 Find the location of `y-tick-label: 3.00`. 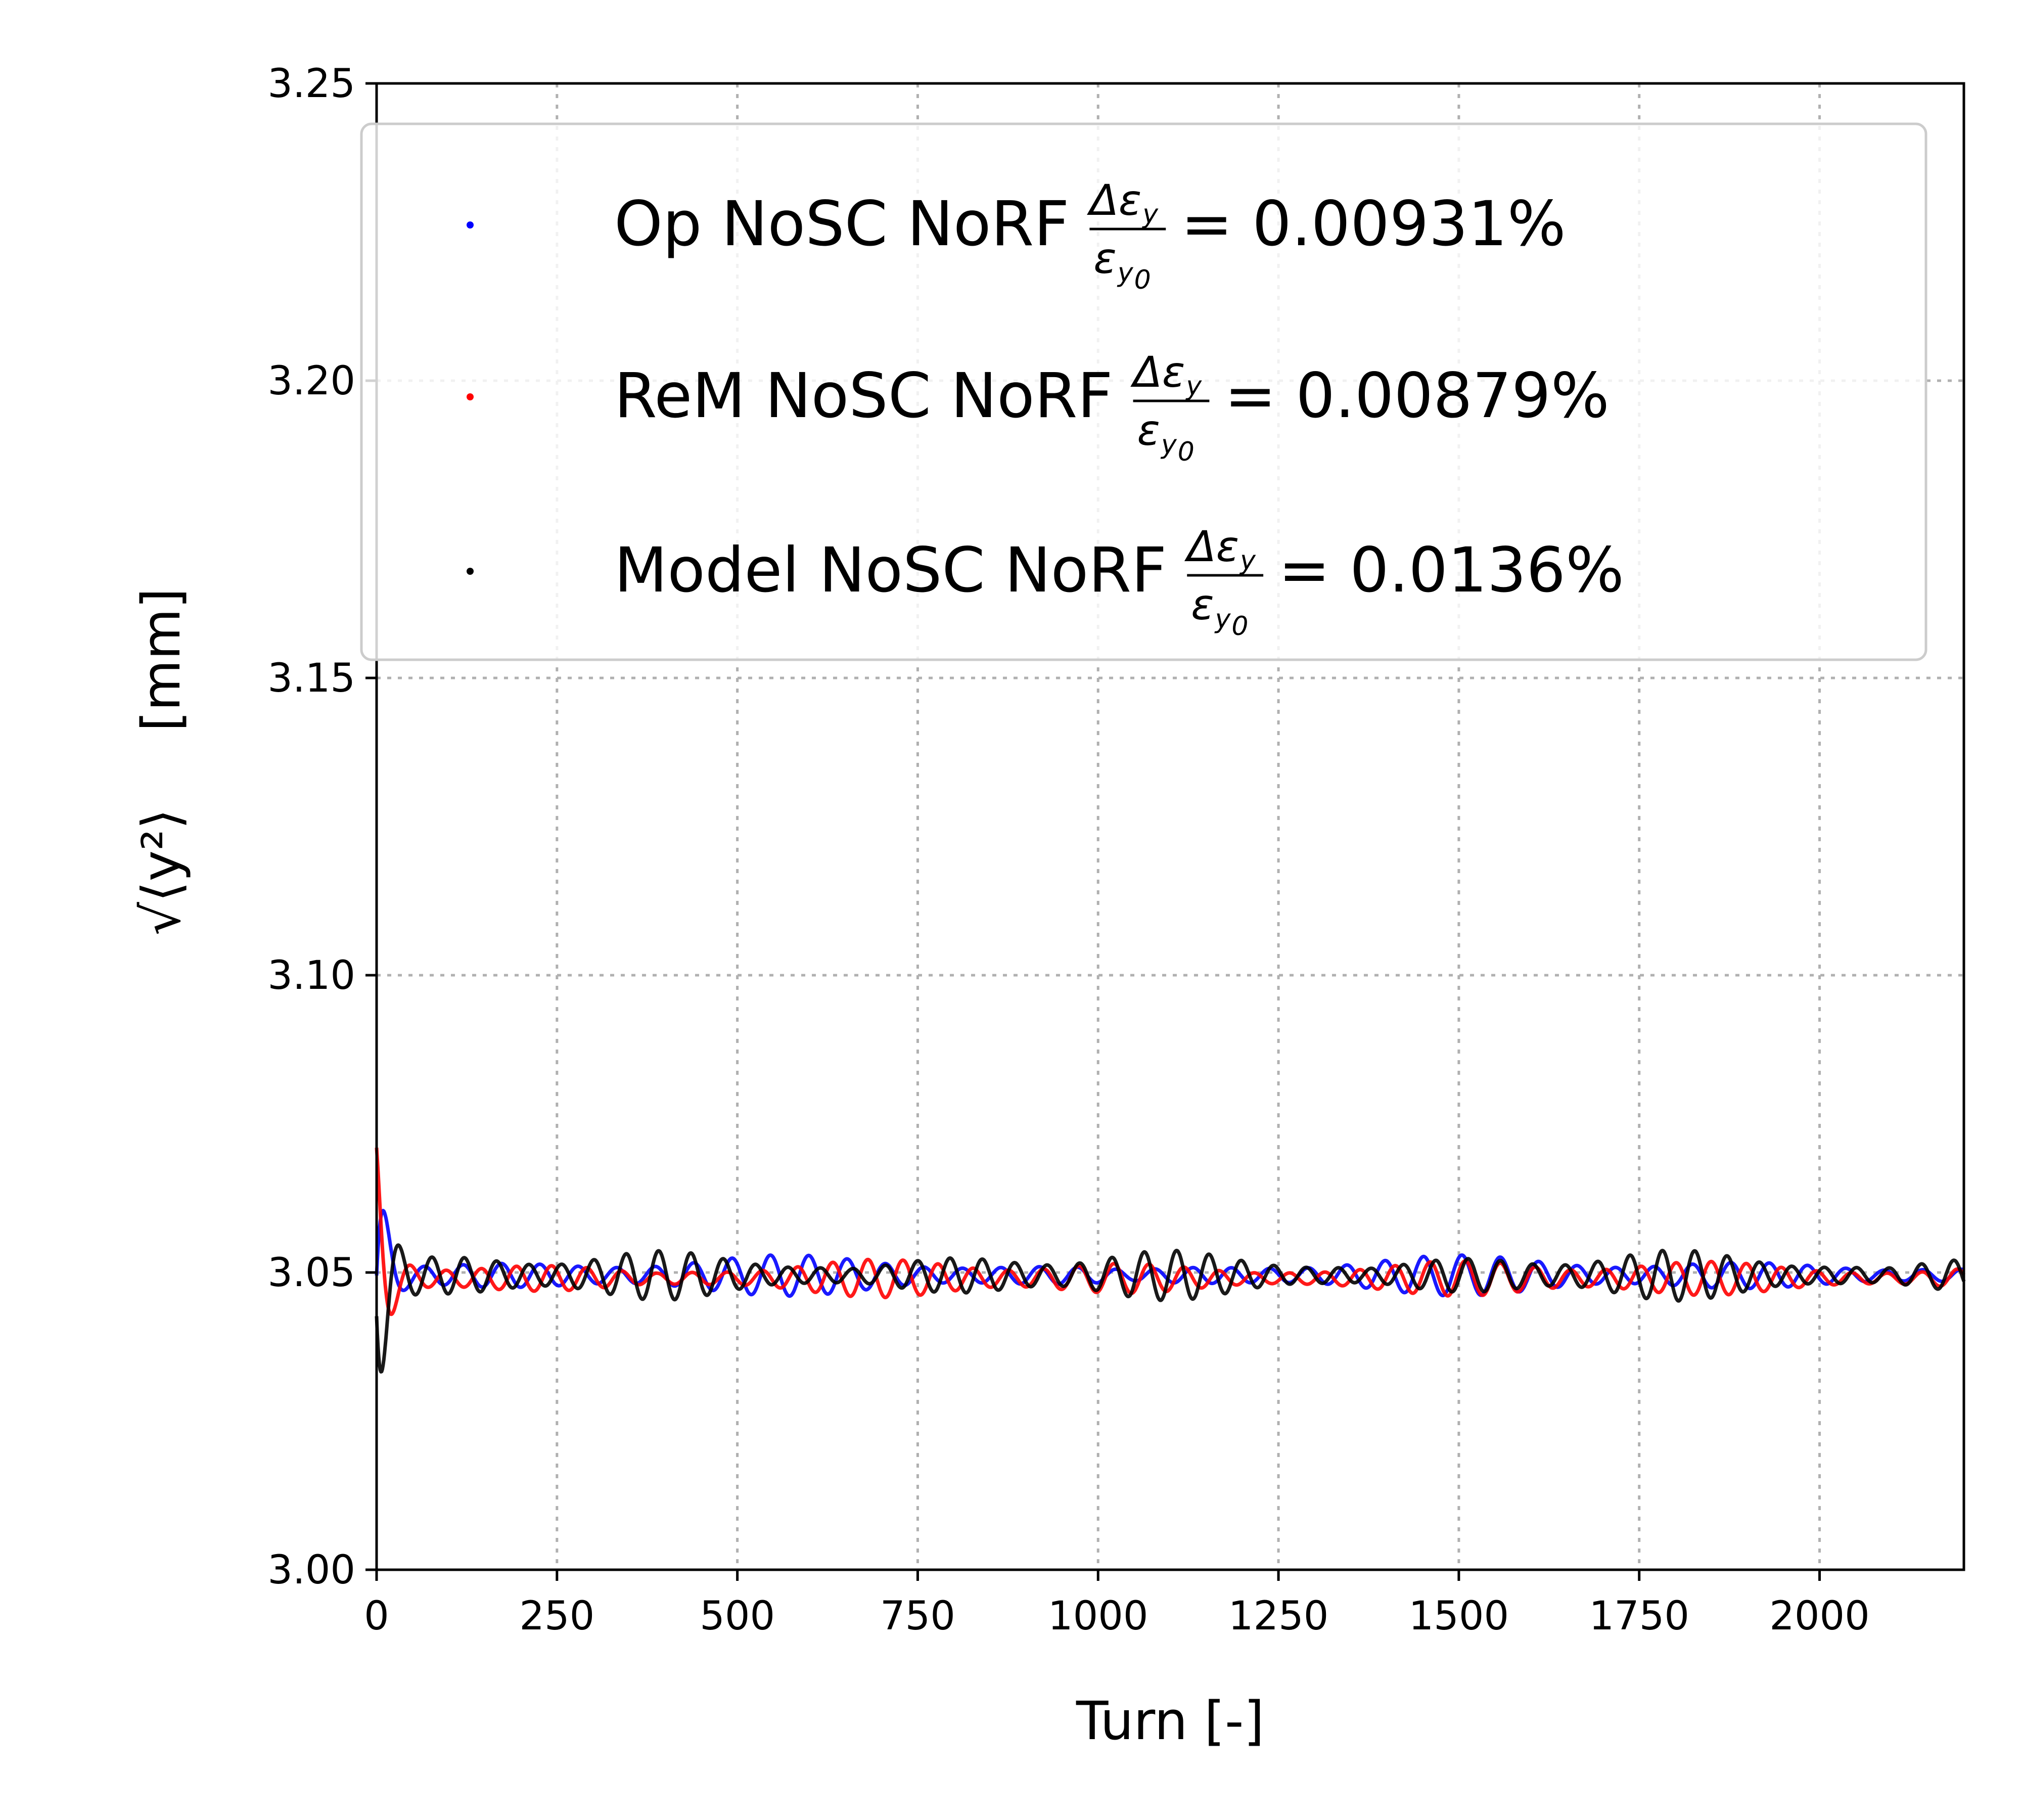

y-tick-label: 3.00 is located at coordinates (311, 1570).